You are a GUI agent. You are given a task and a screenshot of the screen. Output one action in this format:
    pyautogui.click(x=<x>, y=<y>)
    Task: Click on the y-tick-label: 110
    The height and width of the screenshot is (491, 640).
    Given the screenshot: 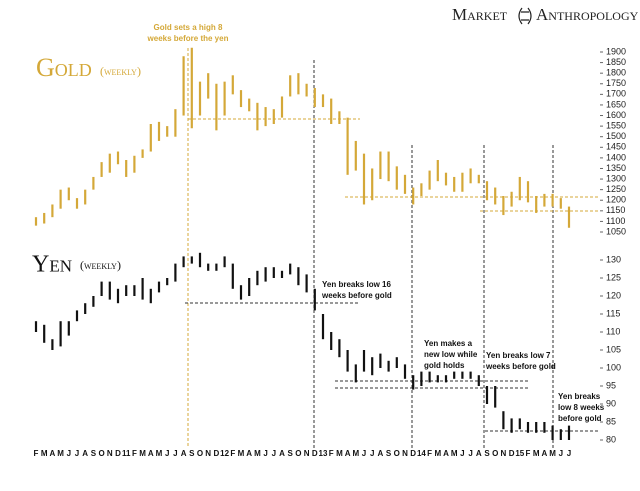 What is the action you would take?
    pyautogui.click(x=613, y=331)
    